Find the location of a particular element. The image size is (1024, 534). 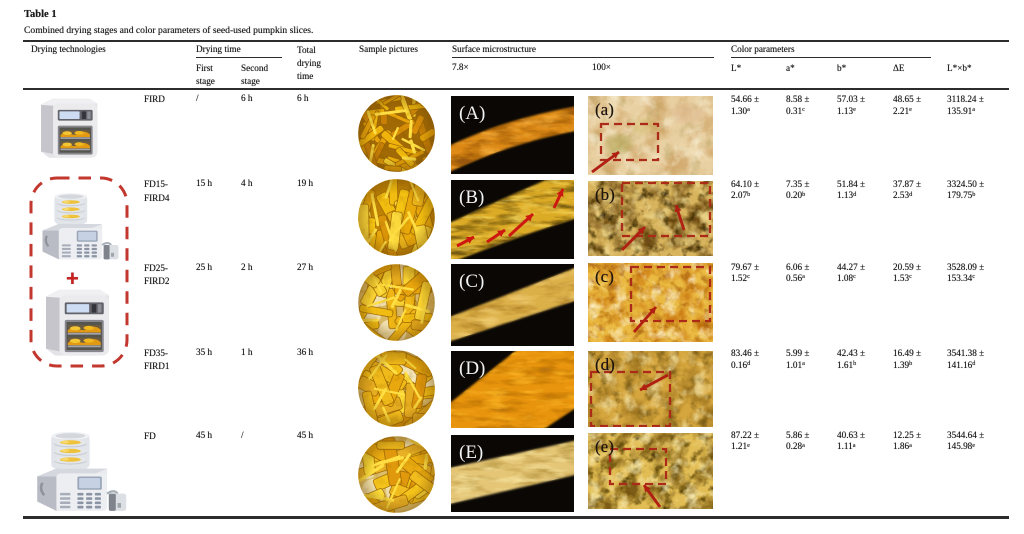

svg-text: (E) is located at coordinates (471, 452).